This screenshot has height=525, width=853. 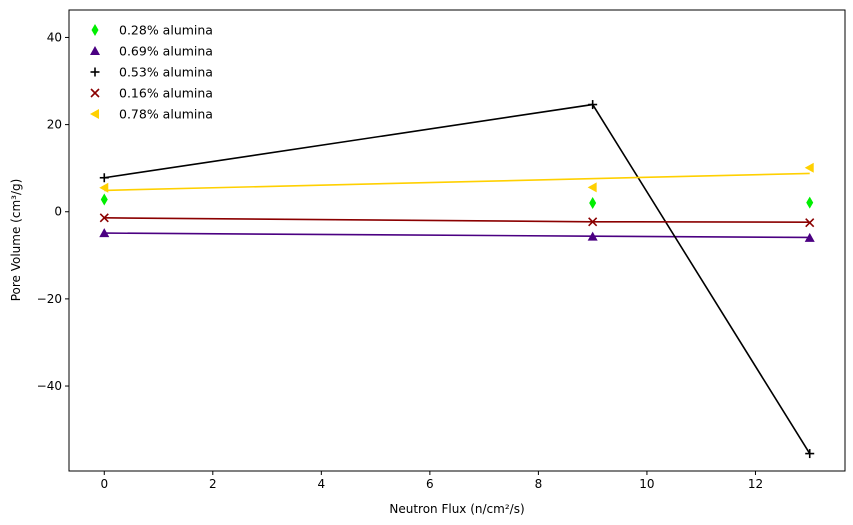 I want to click on x-tick-label: 8, so click(x=539, y=484).